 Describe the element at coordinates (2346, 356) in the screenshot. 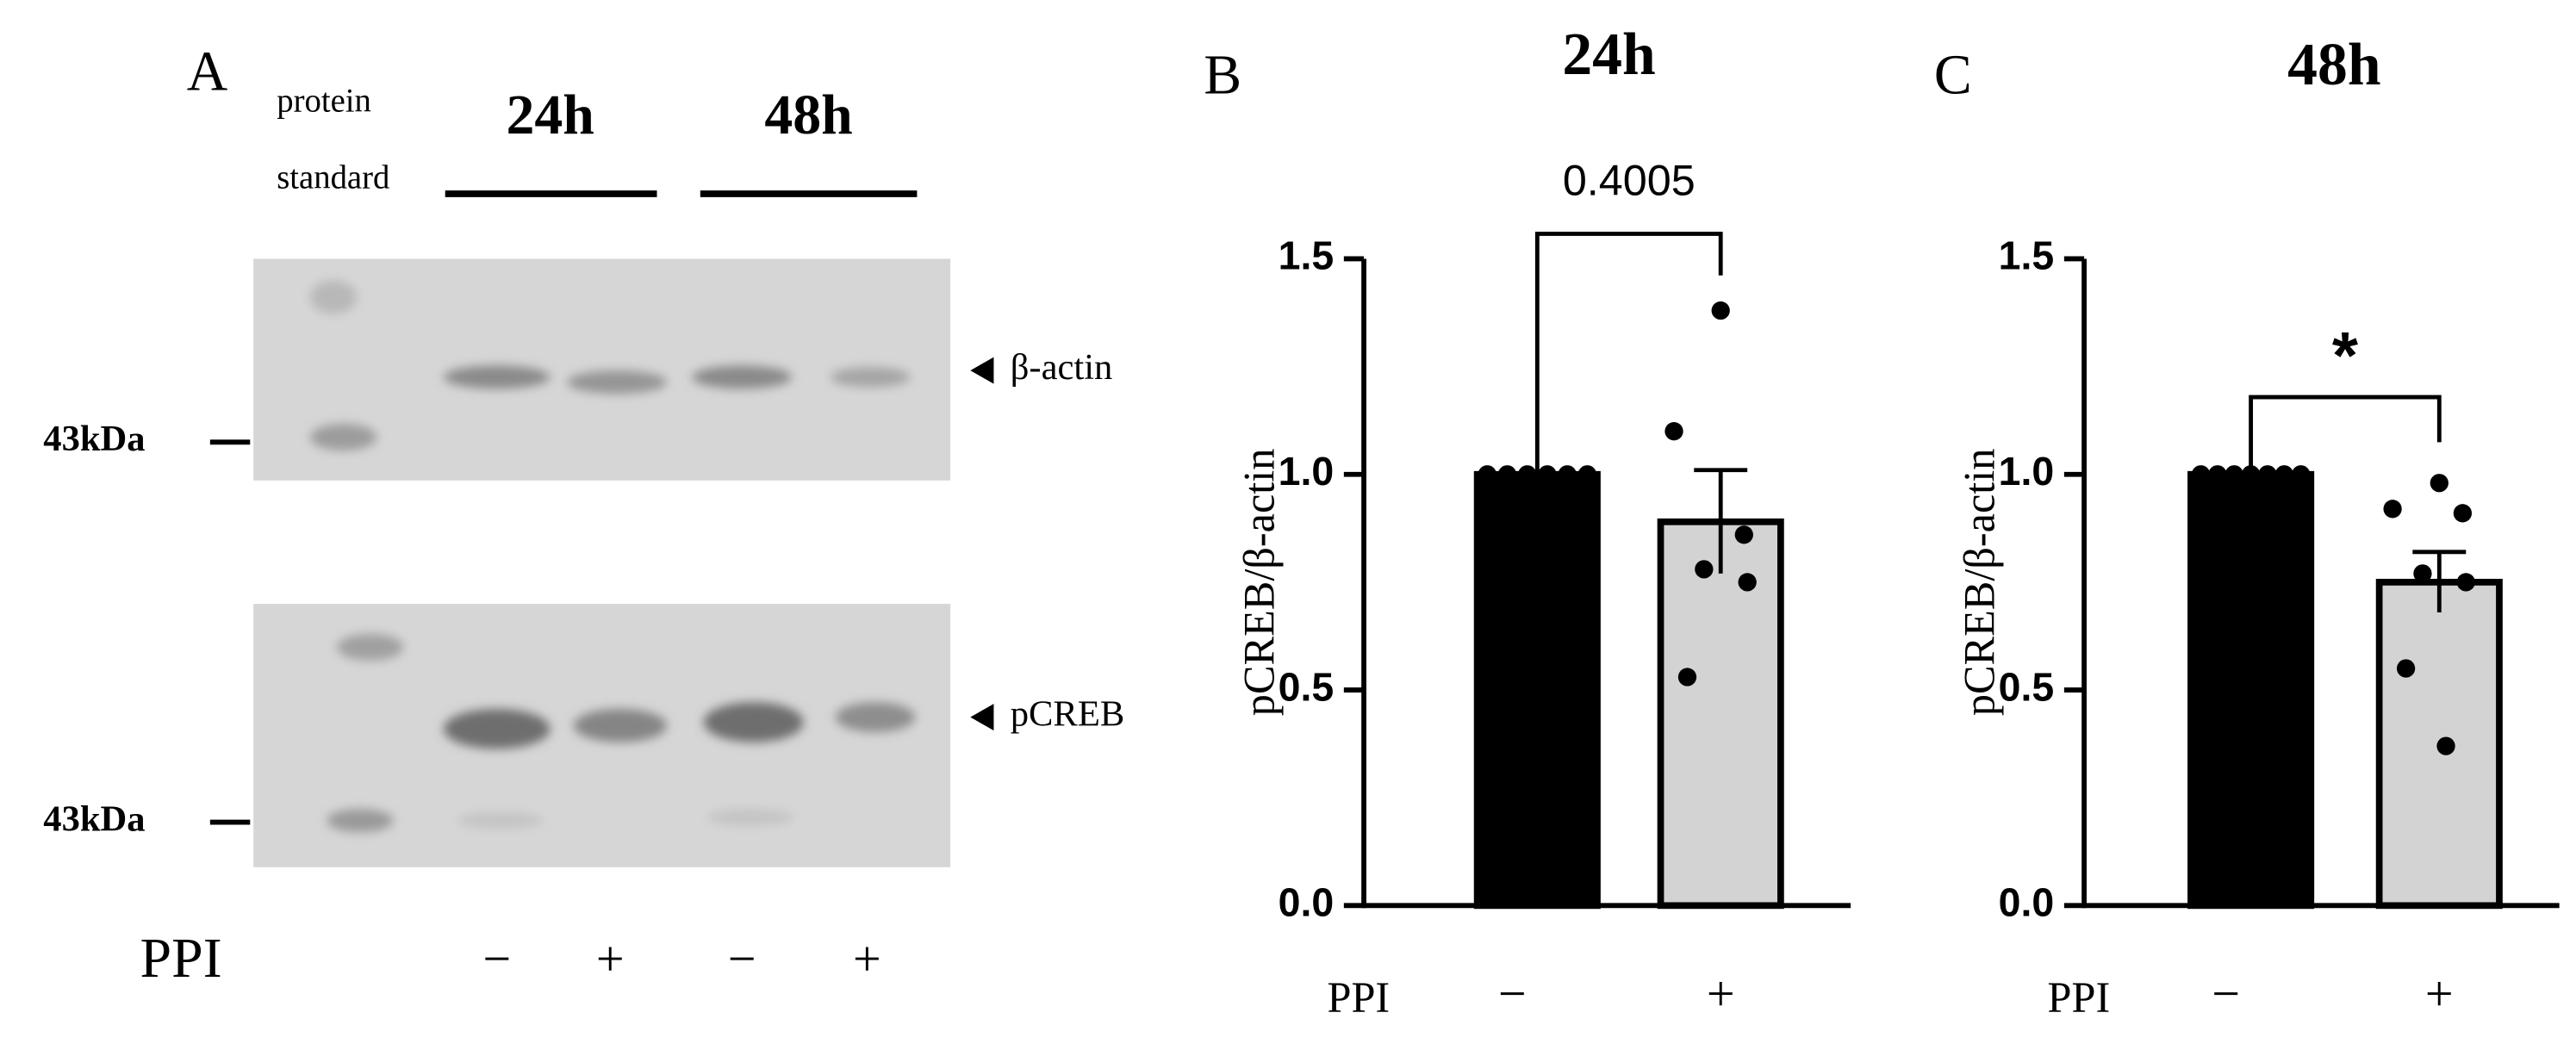

I see `significance-label: *` at that location.